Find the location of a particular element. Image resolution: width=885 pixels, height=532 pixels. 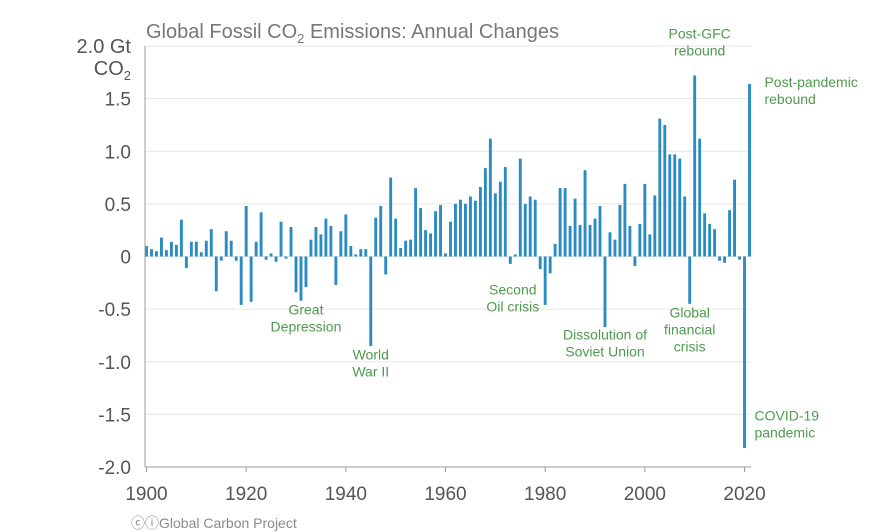

bar-1973 is located at coordinates (510, 260).